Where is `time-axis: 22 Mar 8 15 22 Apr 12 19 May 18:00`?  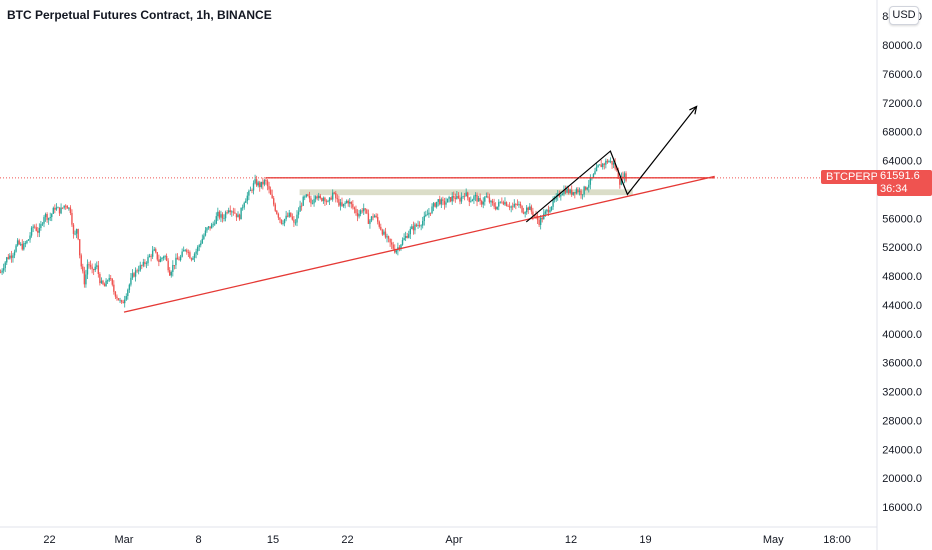
time-axis: 22 Mar 8 15 22 Apr 12 19 May 18:00 is located at coordinates (446, 540).